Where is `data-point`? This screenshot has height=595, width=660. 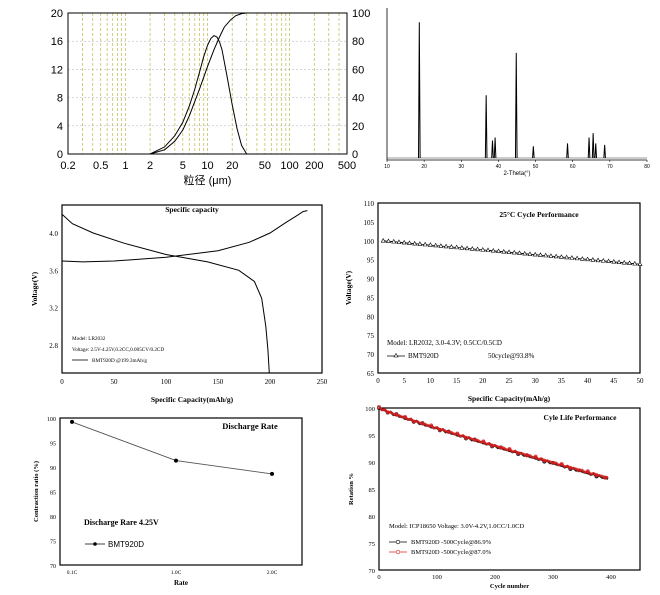
data-point is located at coordinates (272, 473).